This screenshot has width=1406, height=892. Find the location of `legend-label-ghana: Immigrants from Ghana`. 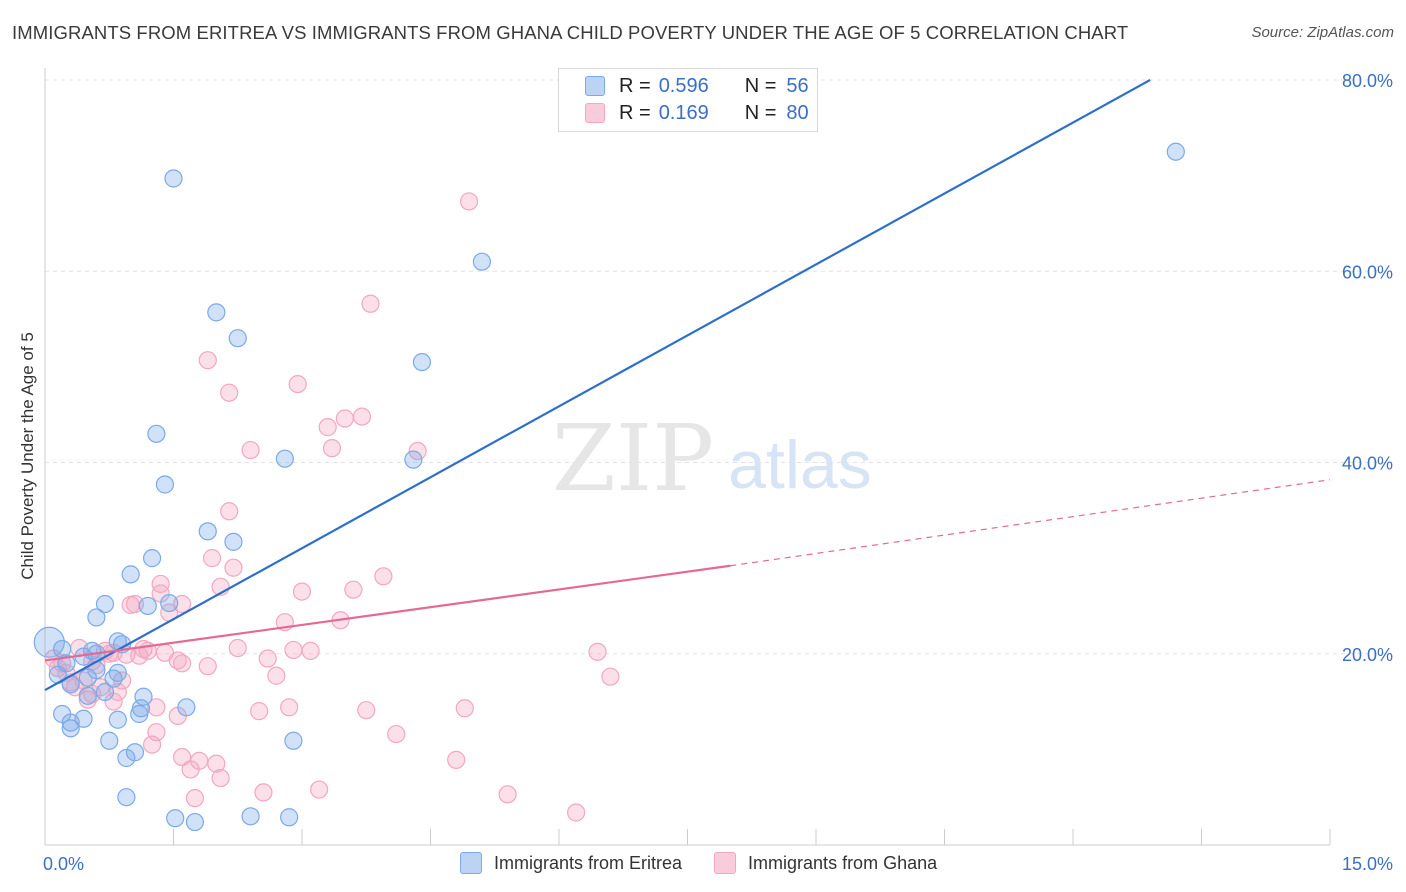

legend-label-ghana: Immigrants from Ghana is located at coordinates (843, 862).